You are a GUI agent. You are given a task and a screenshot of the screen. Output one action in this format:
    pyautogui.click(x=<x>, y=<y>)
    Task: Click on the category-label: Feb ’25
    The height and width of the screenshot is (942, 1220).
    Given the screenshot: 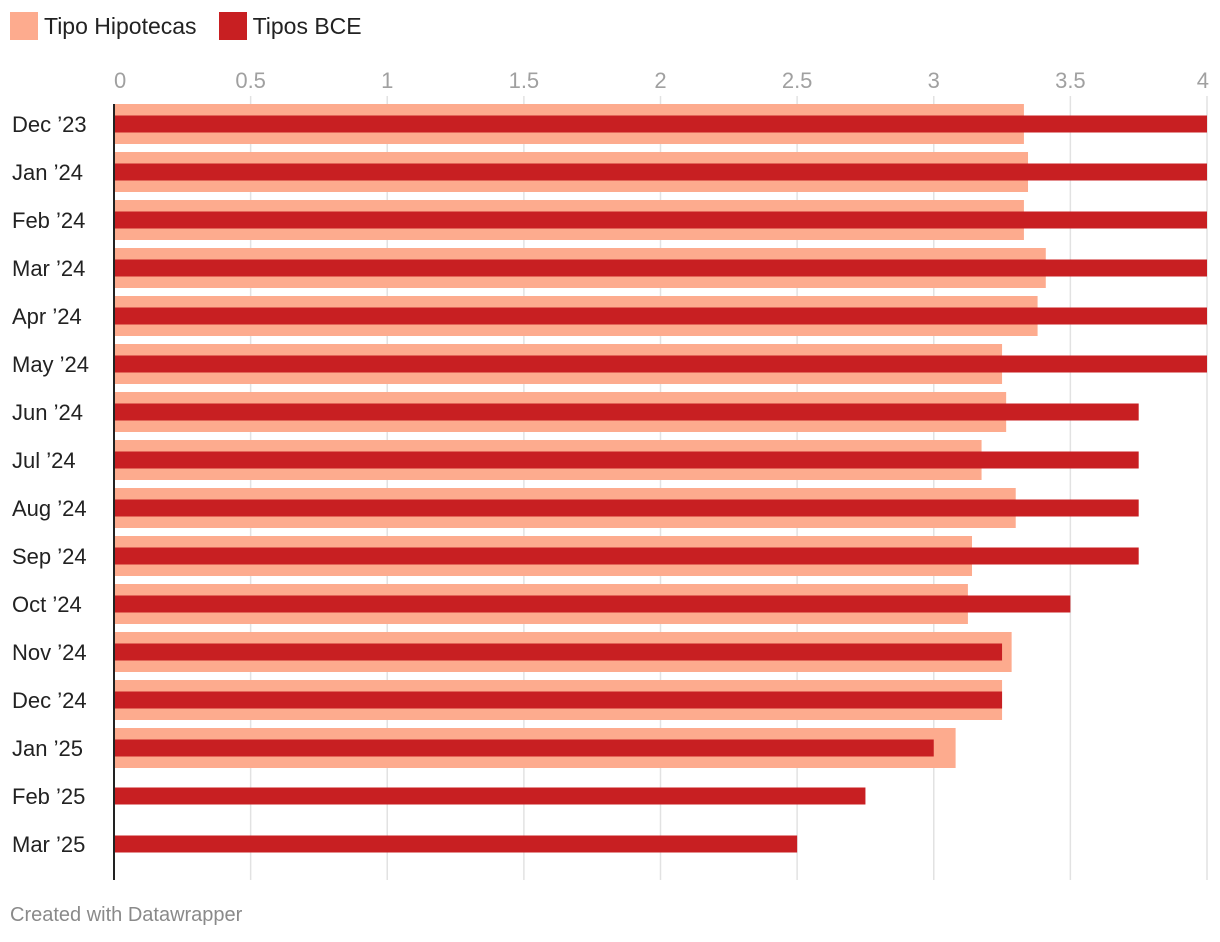 What is the action you would take?
    pyautogui.click(x=48, y=796)
    